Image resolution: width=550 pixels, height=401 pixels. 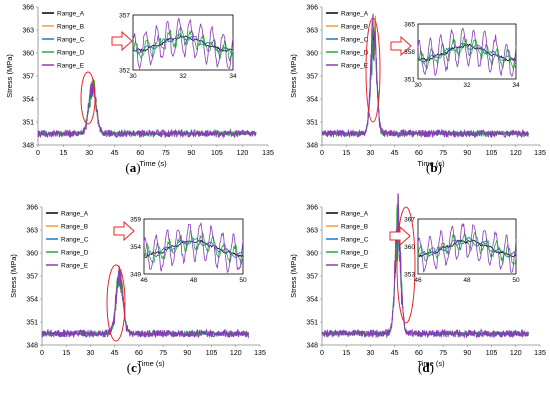 What do you see at coordinates (516, 85) in the screenshot?
I see `inset-x-tick-label: 34` at bounding box center [516, 85].